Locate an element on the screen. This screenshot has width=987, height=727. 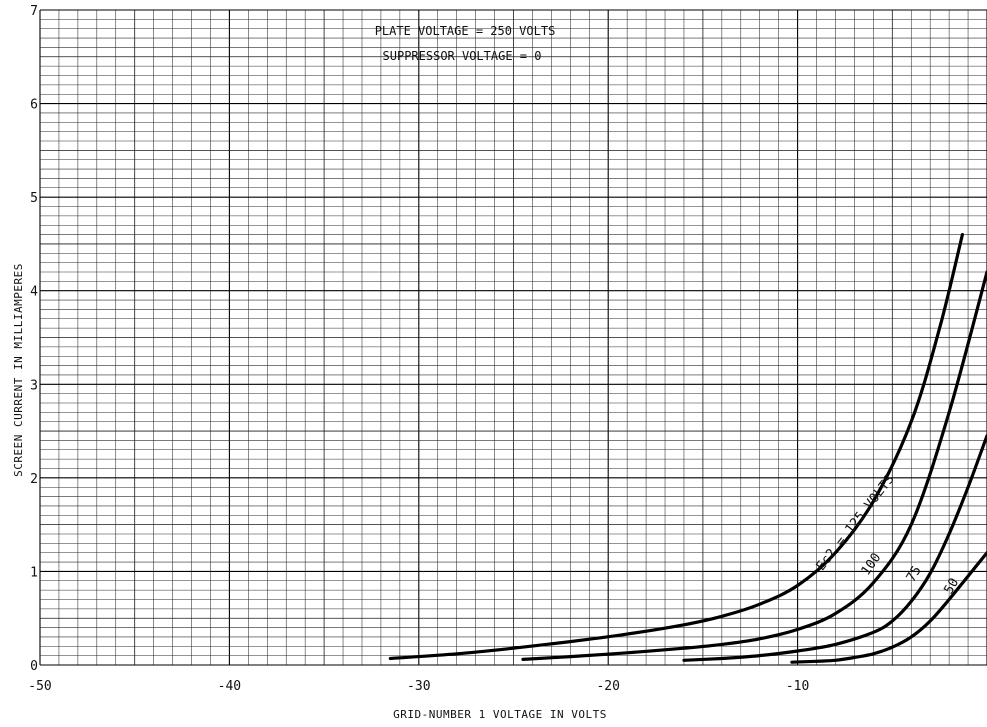
chart-title: PLATE VOLTAGE = 250 VOLTS is located at coordinates (465, 31).